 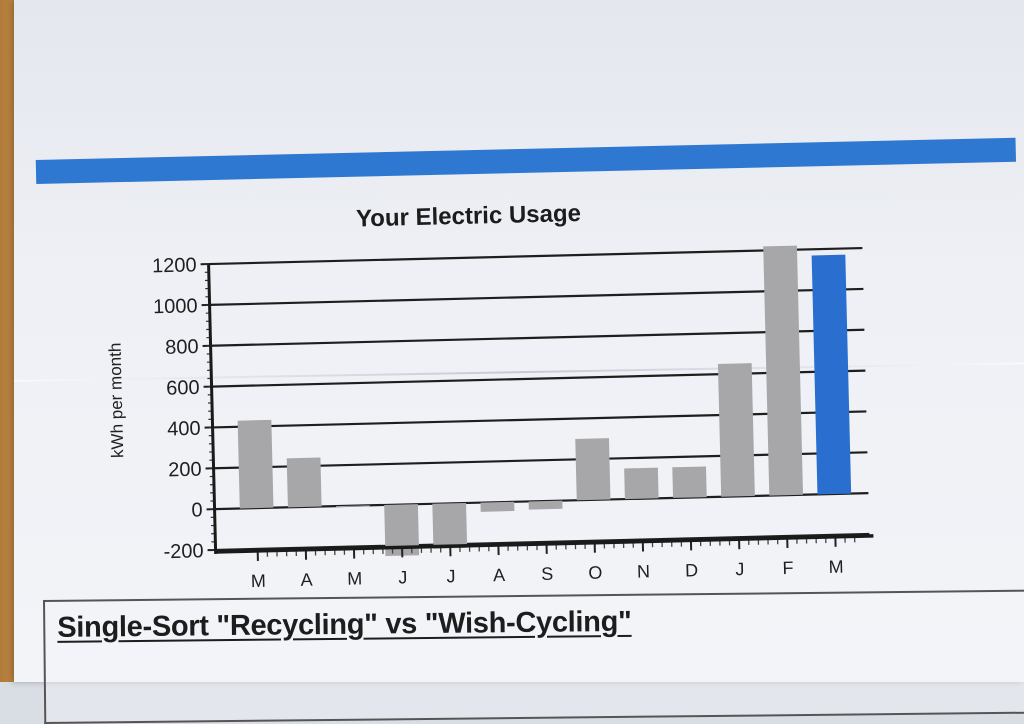 I want to click on y-tick-label: 1000, so click(x=175, y=306).